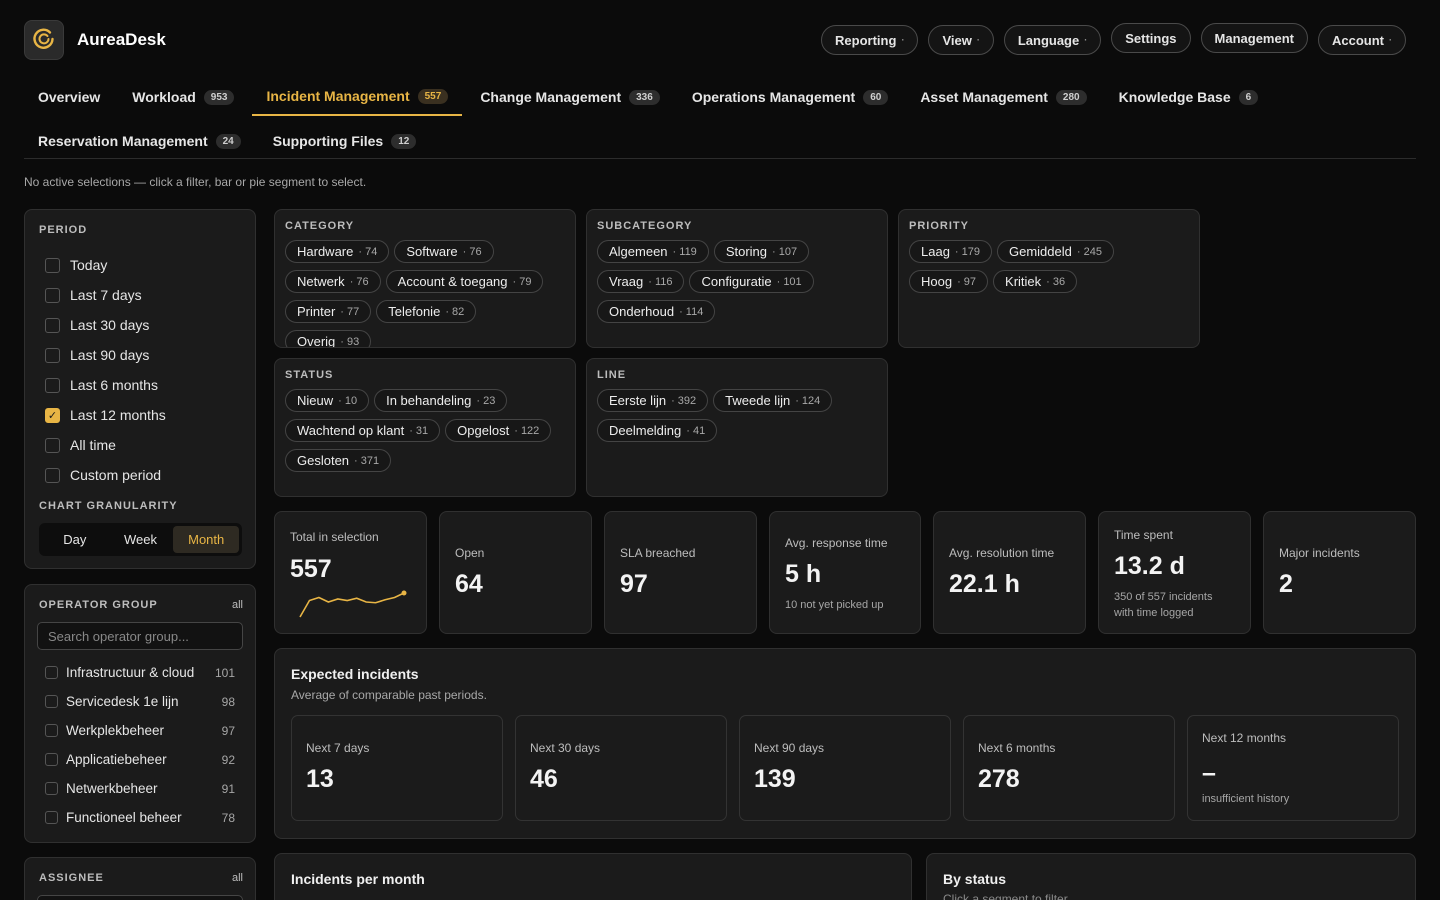  I want to click on tab-reservation-management: Reservation Management 24, so click(139, 141).